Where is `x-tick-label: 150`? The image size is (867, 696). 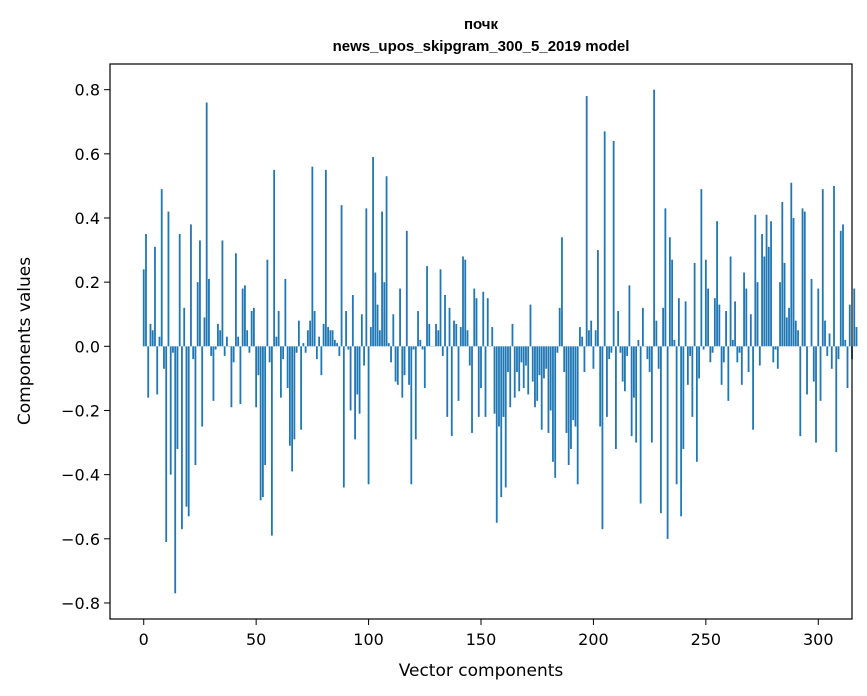
x-tick-label: 150 is located at coordinates (481, 639).